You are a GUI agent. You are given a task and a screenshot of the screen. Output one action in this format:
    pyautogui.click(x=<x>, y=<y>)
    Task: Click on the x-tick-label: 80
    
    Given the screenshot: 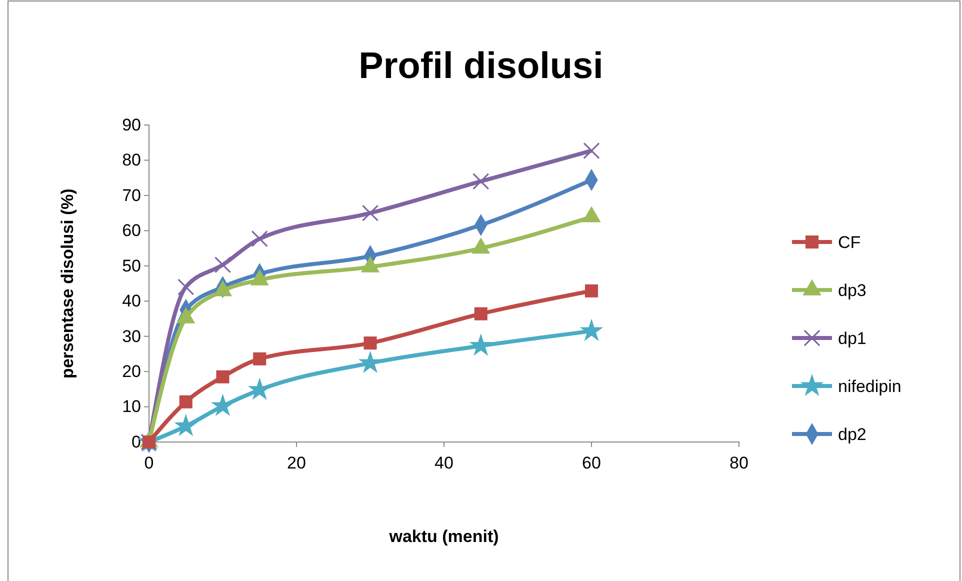 What is the action you would take?
    pyautogui.click(x=739, y=463)
    